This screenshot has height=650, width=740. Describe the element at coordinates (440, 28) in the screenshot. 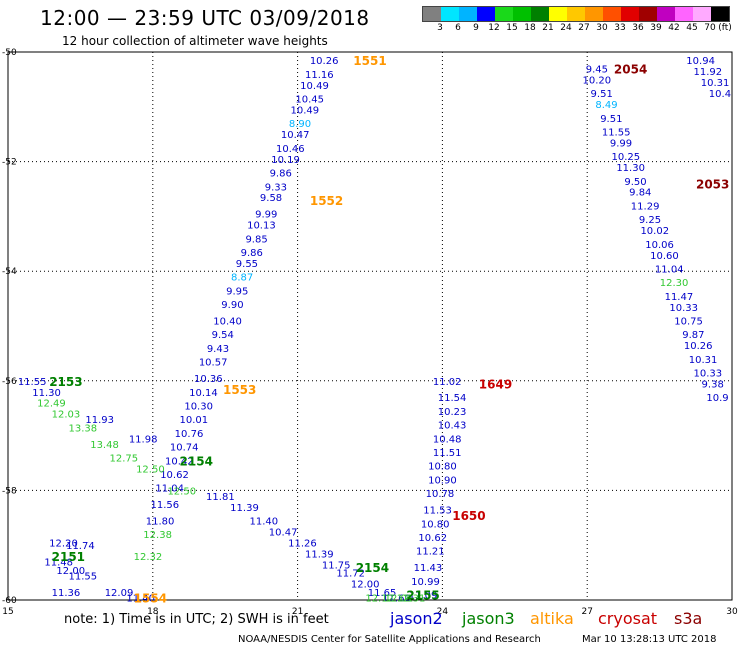

I see `legend-tick-label: 3` at that location.